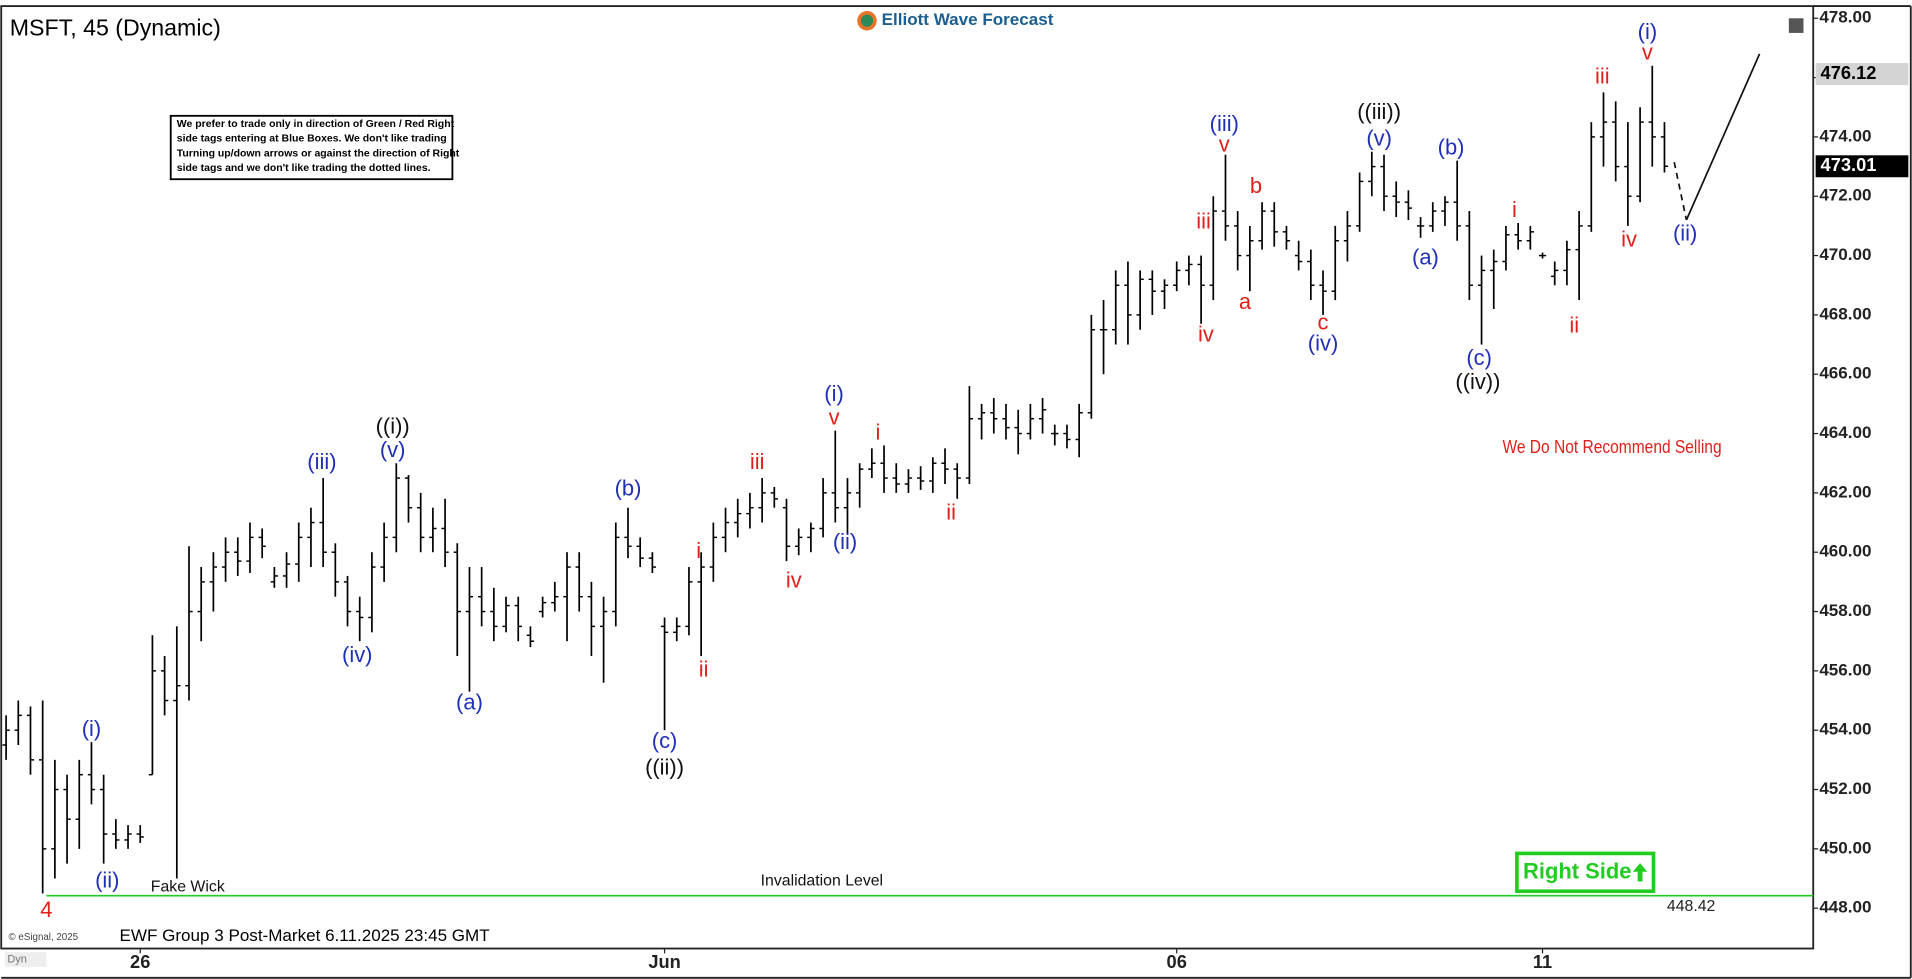 Image resolution: width=1912 pixels, height=979 pixels. What do you see at coordinates (1849, 72) in the screenshot?
I see `price-tag-label: 476.12` at bounding box center [1849, 72].